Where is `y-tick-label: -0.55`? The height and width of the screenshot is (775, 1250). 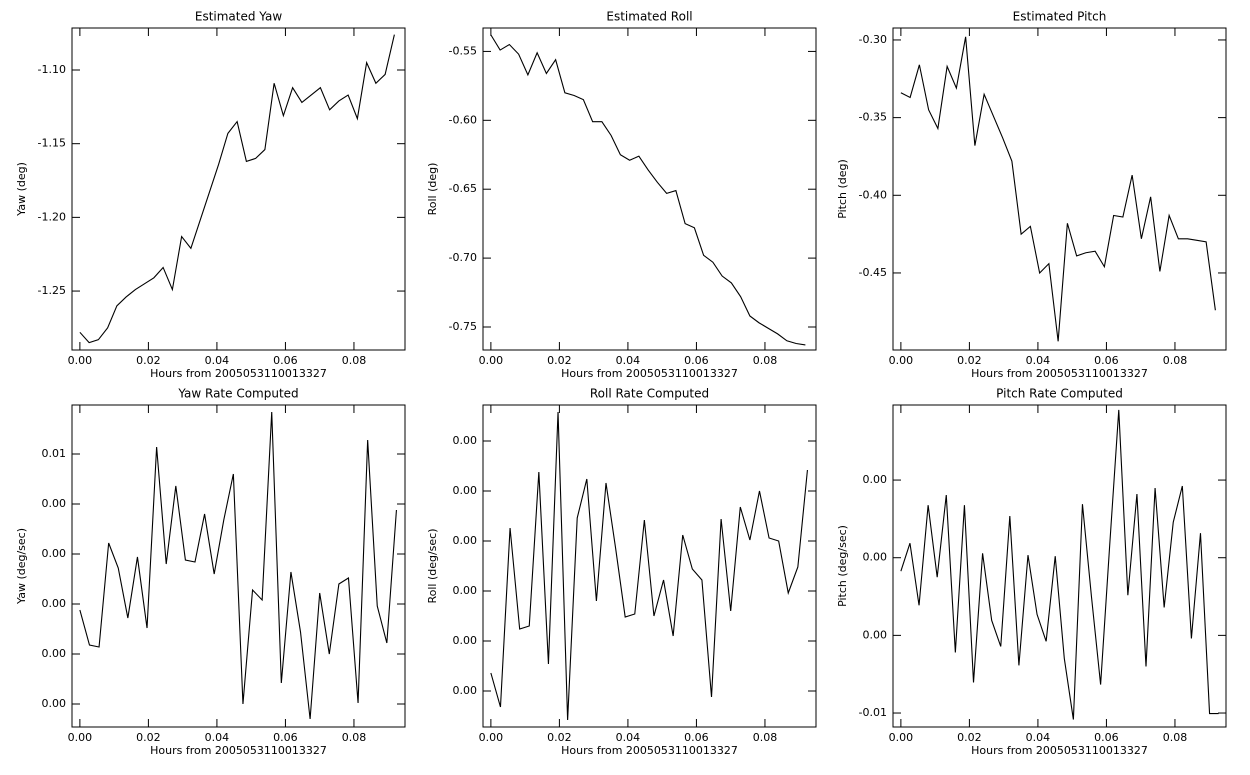 y-tick-label: -0.55 is located at coordinates (463, 50).